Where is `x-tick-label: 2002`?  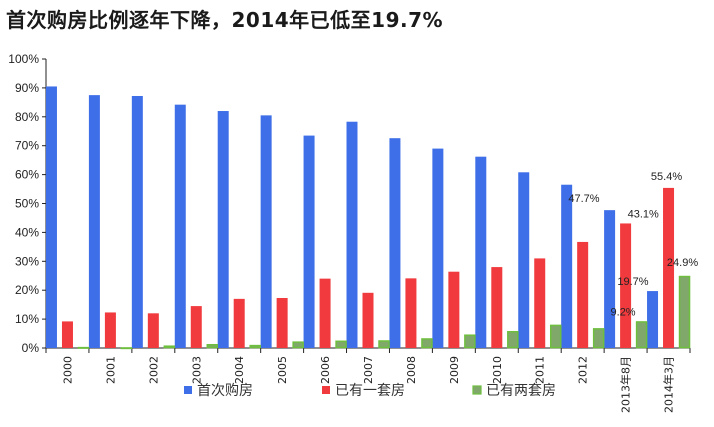
x-tick-label: 2002 is located at coordinates (153, 370).